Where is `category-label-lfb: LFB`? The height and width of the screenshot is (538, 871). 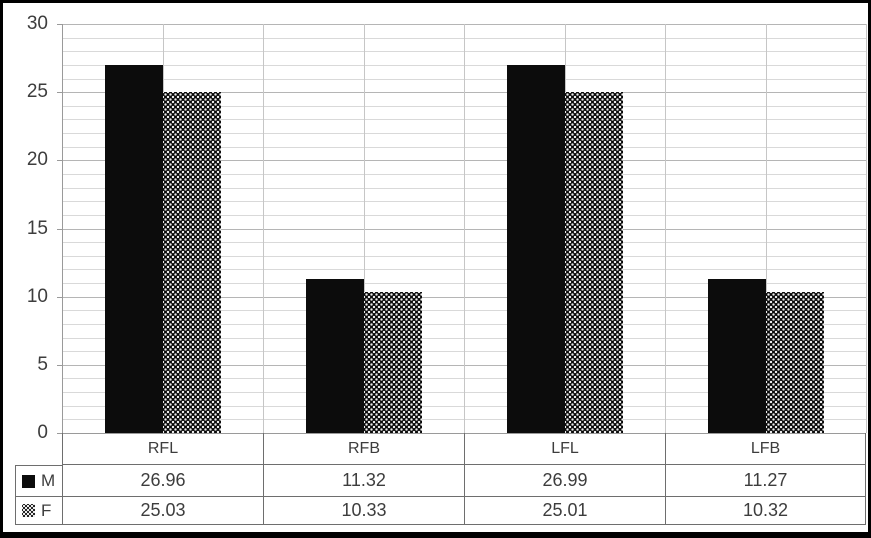
category-label-lfb: LFB is located at coordinates (765, 449).